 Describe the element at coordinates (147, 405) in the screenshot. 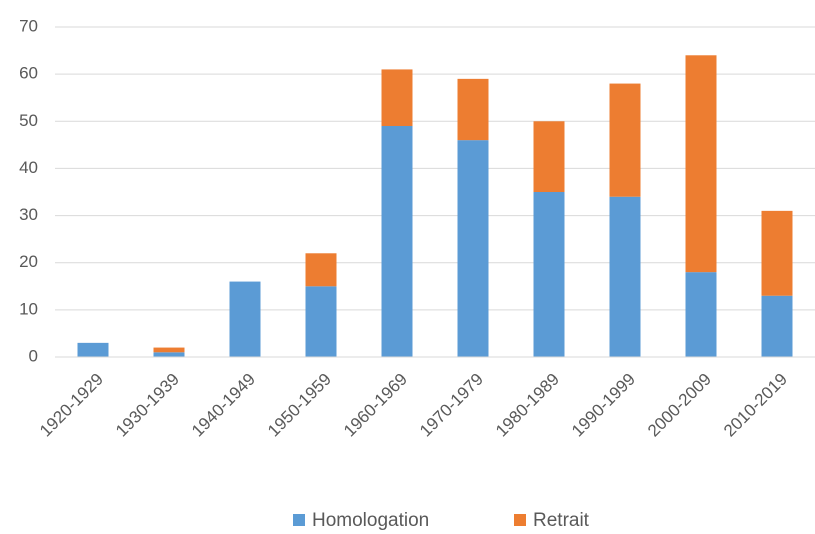

I see `x-tick-label: 1930-1939` at that location.